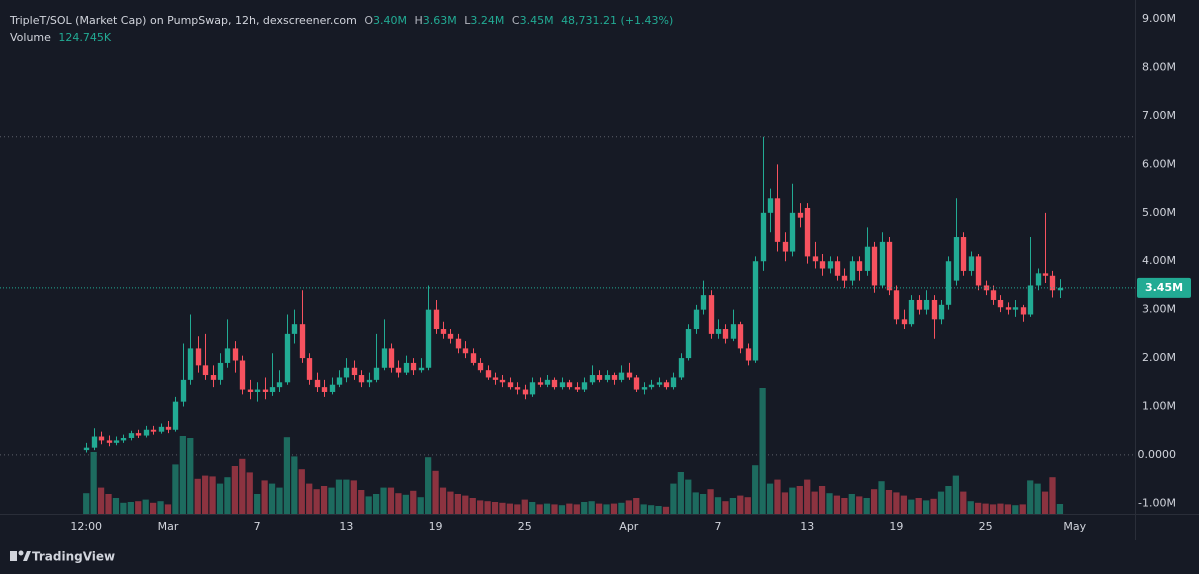  Describe the element at coordinates (1157, 502) in the screenshot. I see `y-tick-label: -1.00M` at that location.